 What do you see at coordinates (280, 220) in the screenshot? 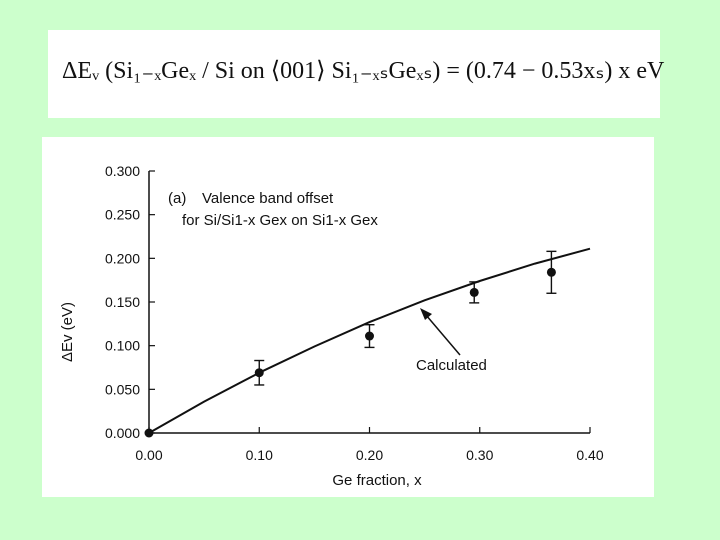
I see `chart-title-line2: for Si/Si1-x Gex on Si1-x Gex` at bounding box center [280, 220].